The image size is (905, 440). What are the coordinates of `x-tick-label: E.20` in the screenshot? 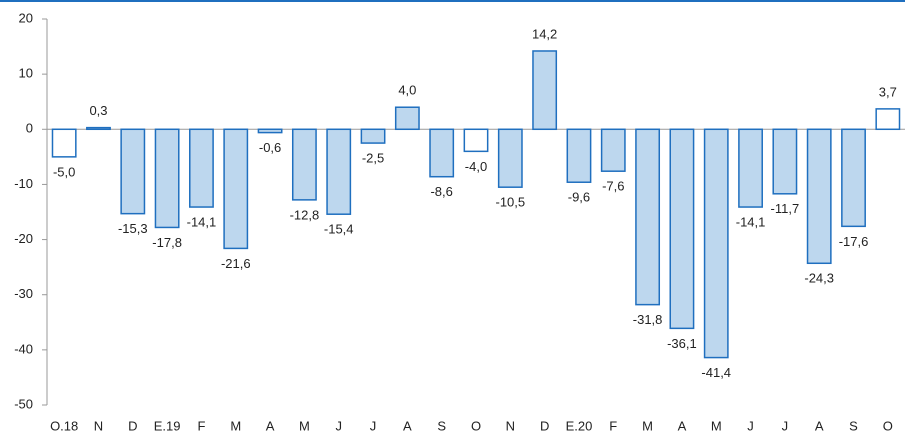 It's located at (579, 425).